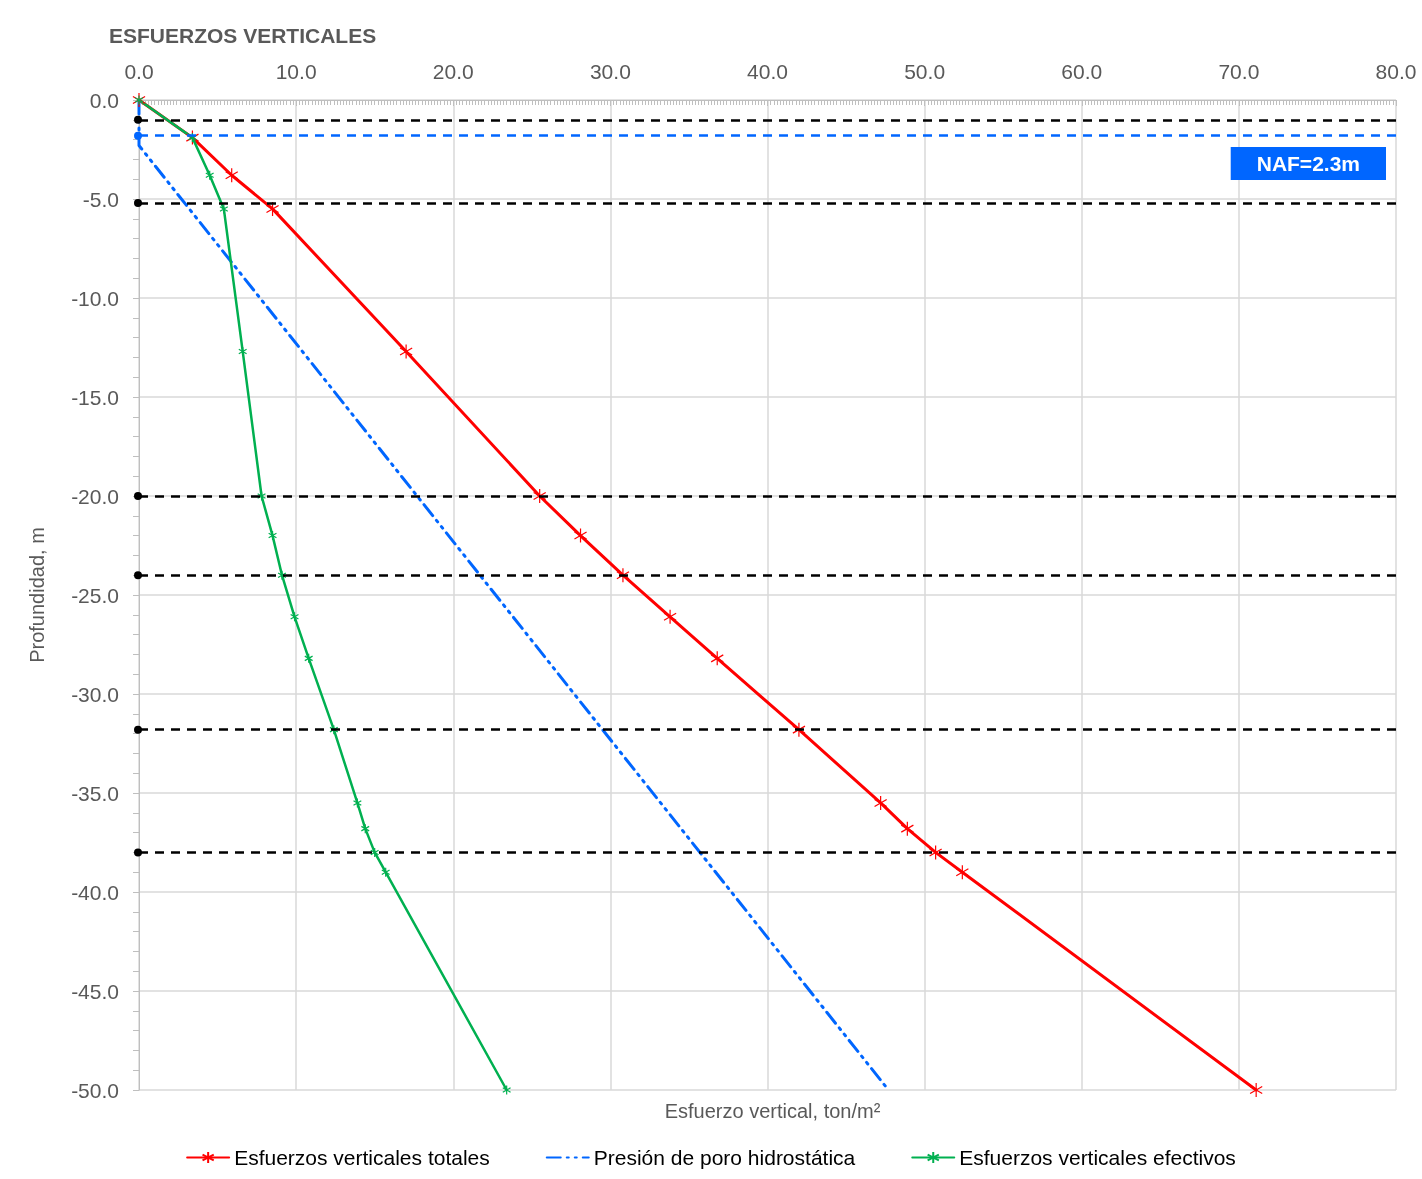  I want to click on x-axis-title: Esfuerzo vertical, ton/m², so click(772, 1111).